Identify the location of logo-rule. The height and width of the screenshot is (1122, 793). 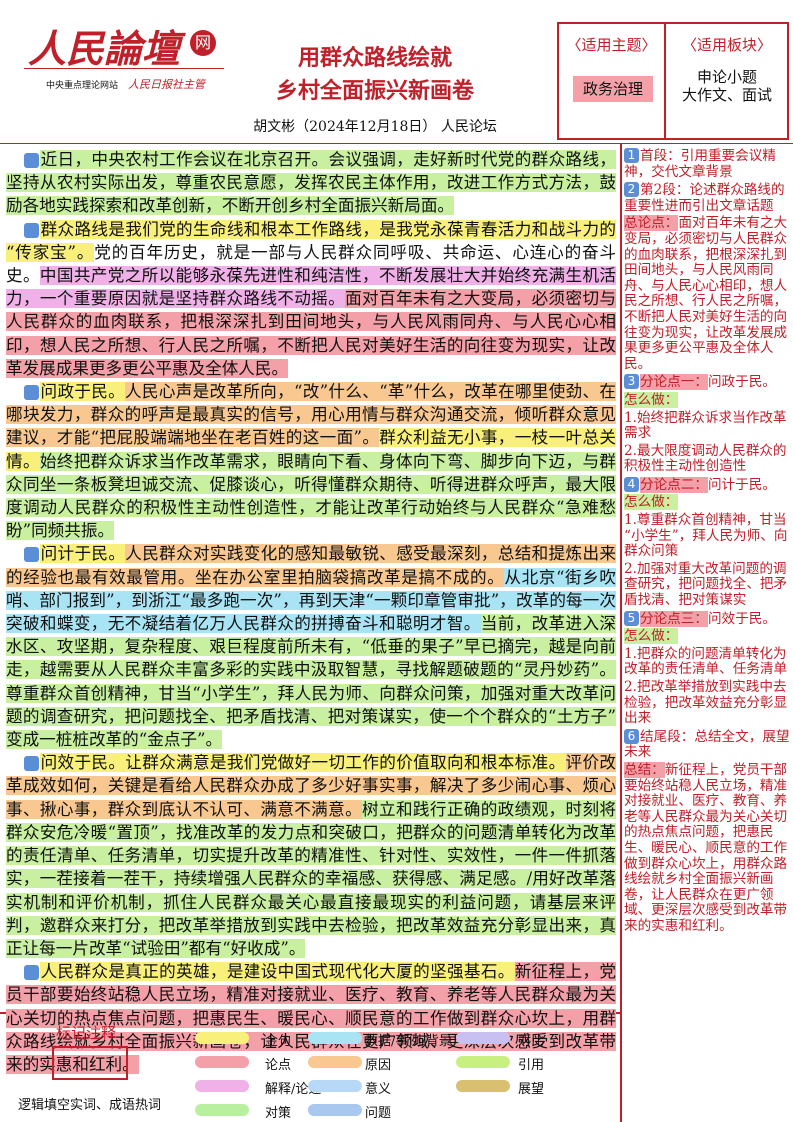
(124, 68).